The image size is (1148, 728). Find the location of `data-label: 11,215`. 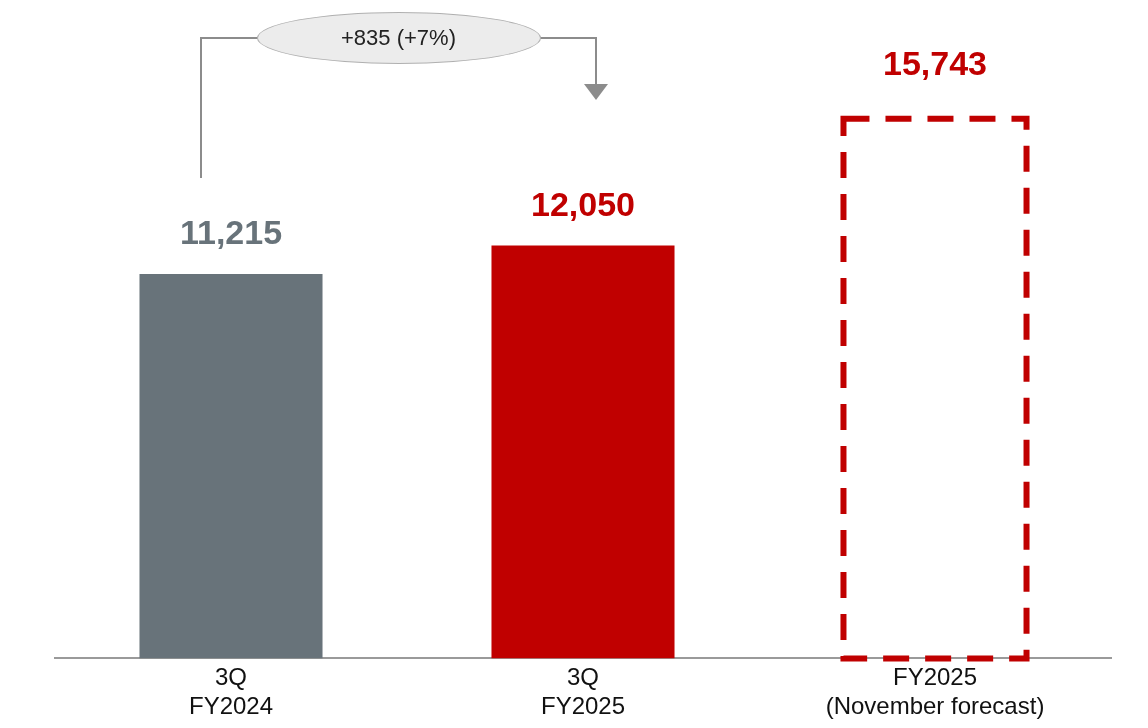

data-label: 11,215 is located at coordinates (231, 232).